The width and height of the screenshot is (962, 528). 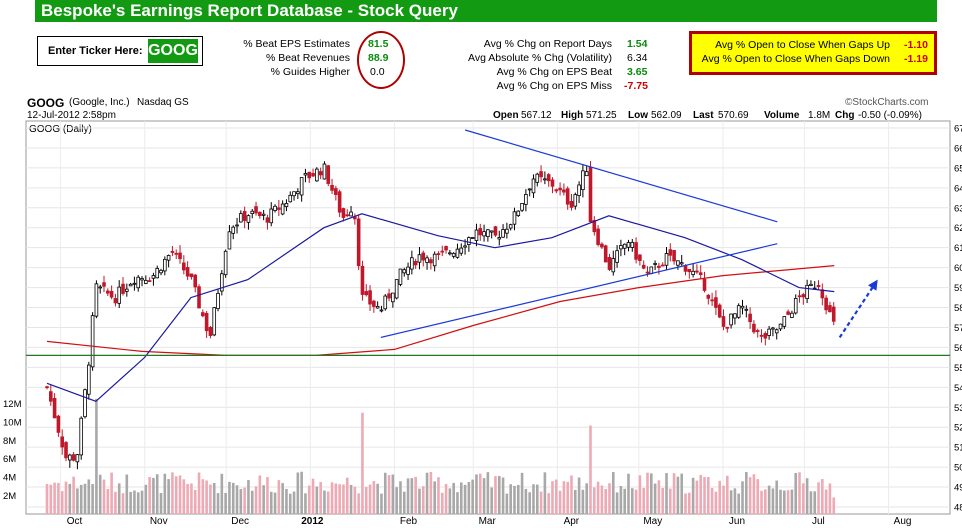 I want to click on stat-value-volatility: 6.34, so click(x=637, y=58).